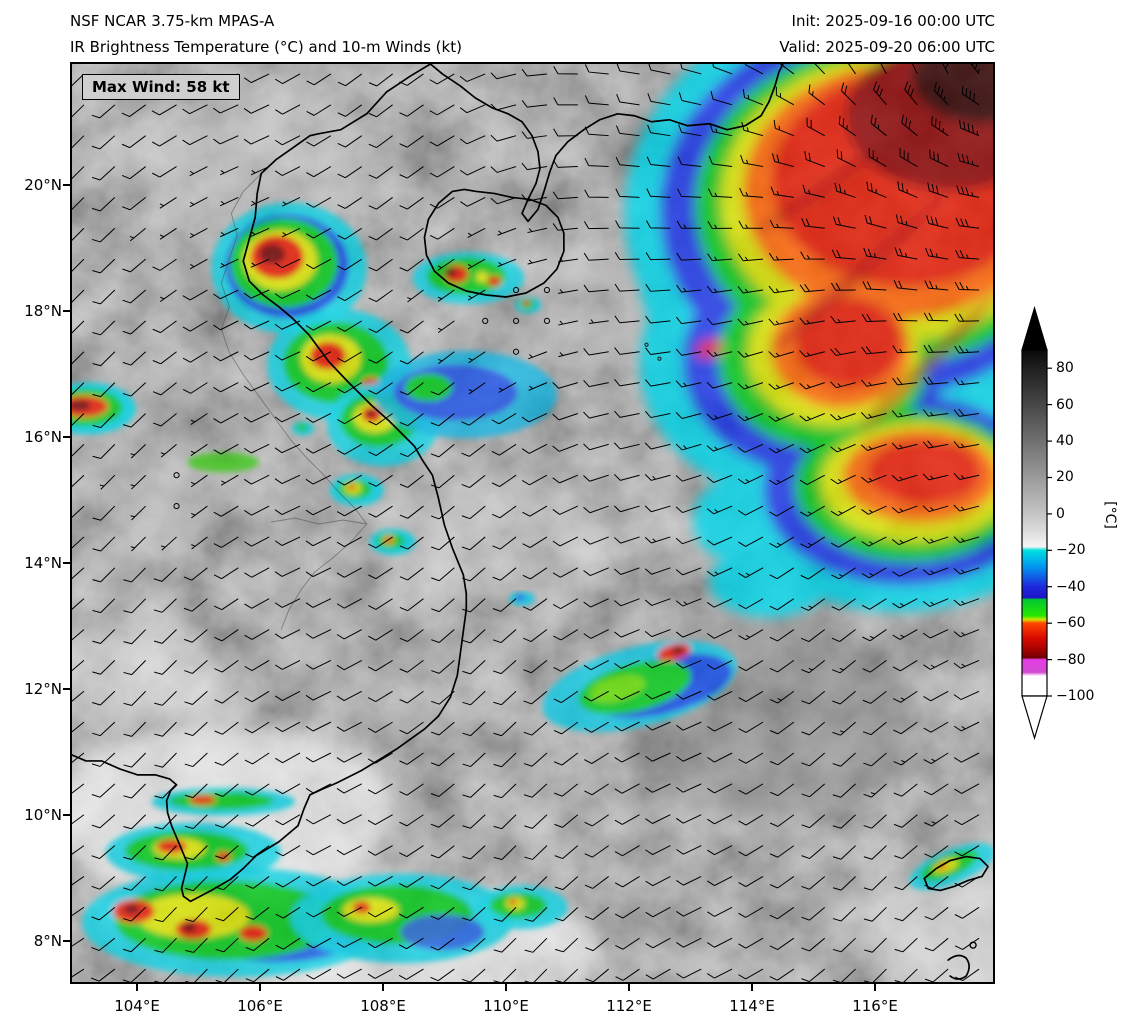 Image resolution: width=1142 pixels, height=1032 pixels. I want to click on x-axis-tick-label: 108°E, so click(383, 1006).